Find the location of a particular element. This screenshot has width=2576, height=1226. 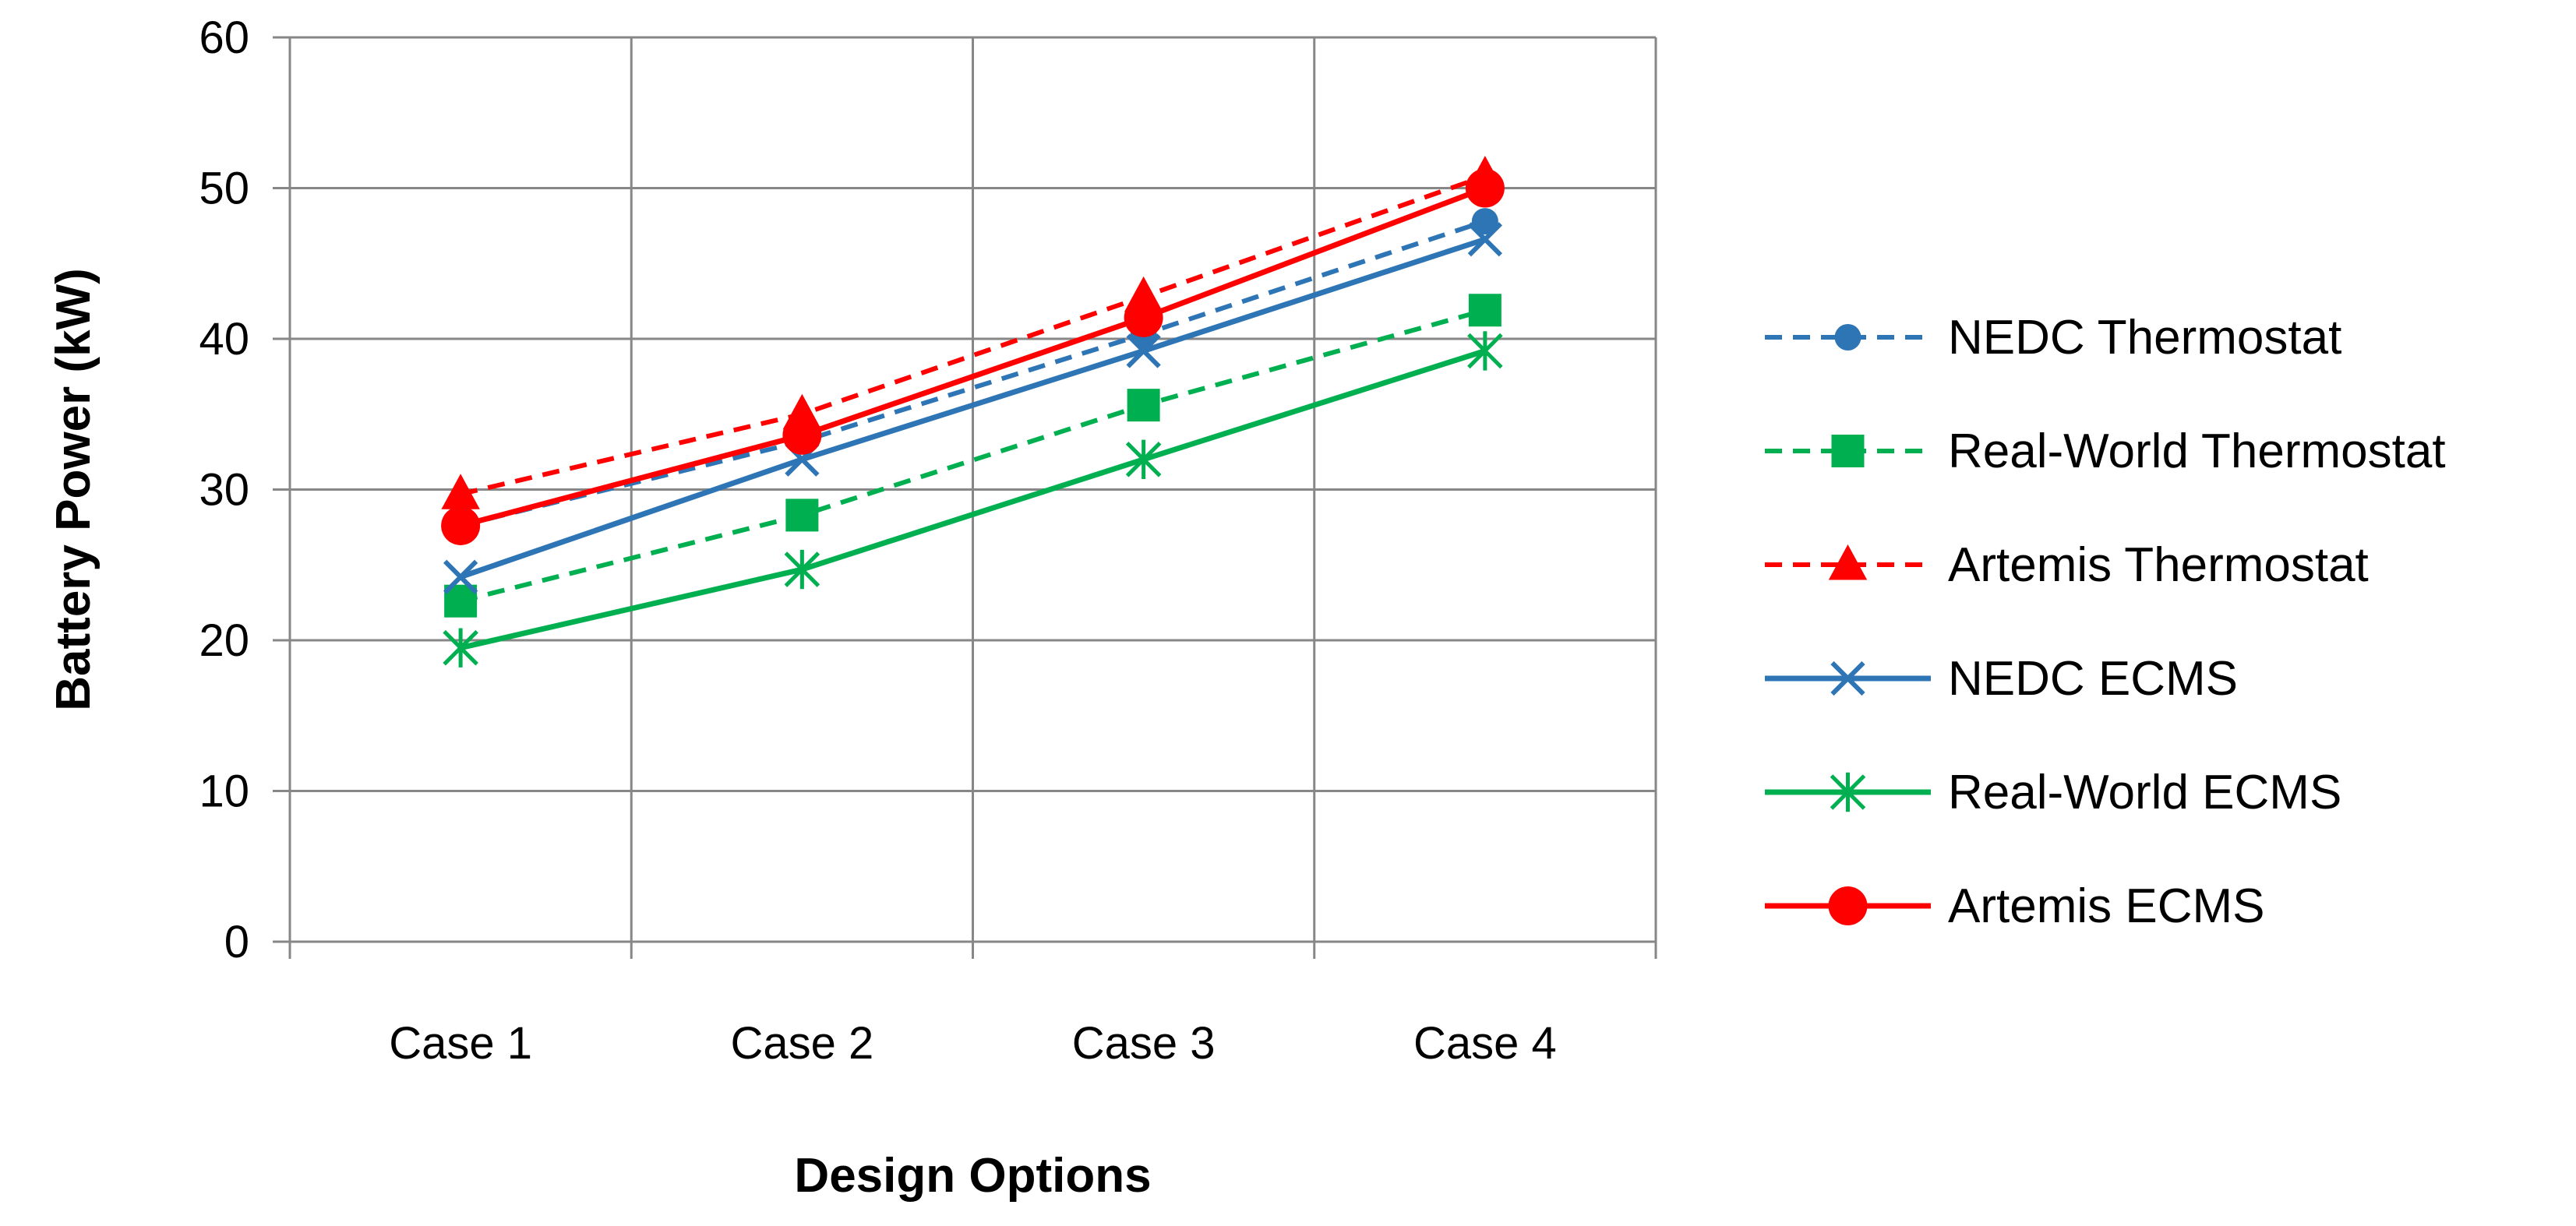

y-tick-label: 0 is located at coordinates (236, 942).